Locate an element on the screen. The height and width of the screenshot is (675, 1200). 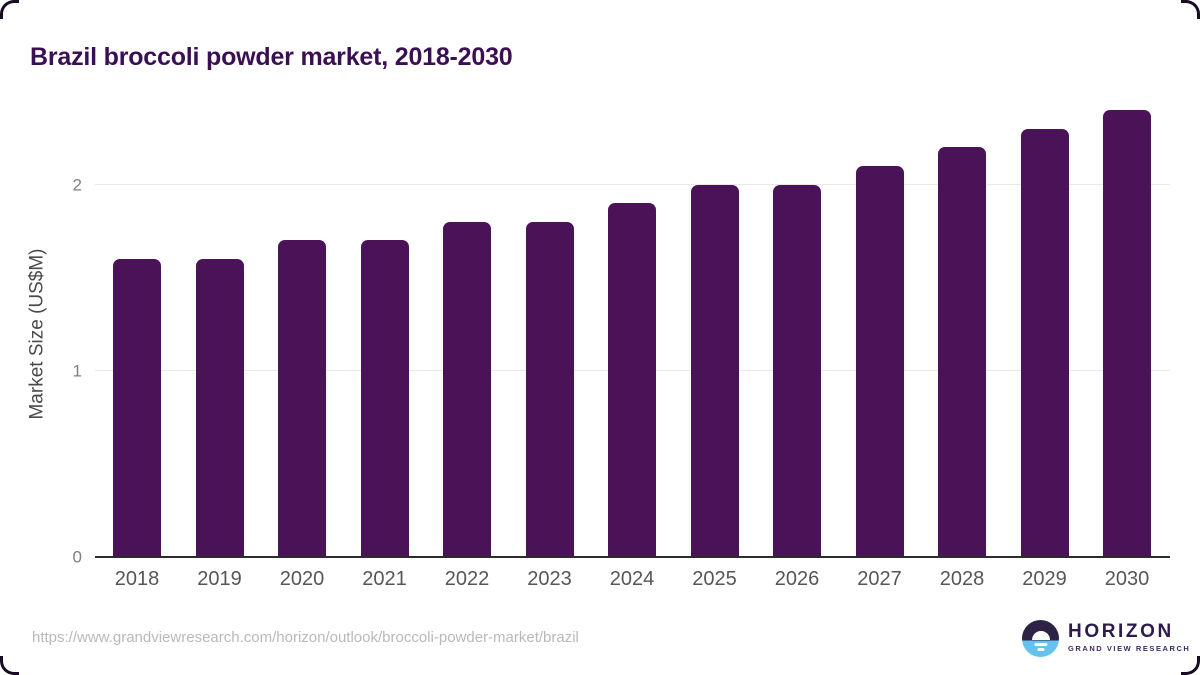
bar-cell-2023: 2023 is located at coordinates (549, 350).